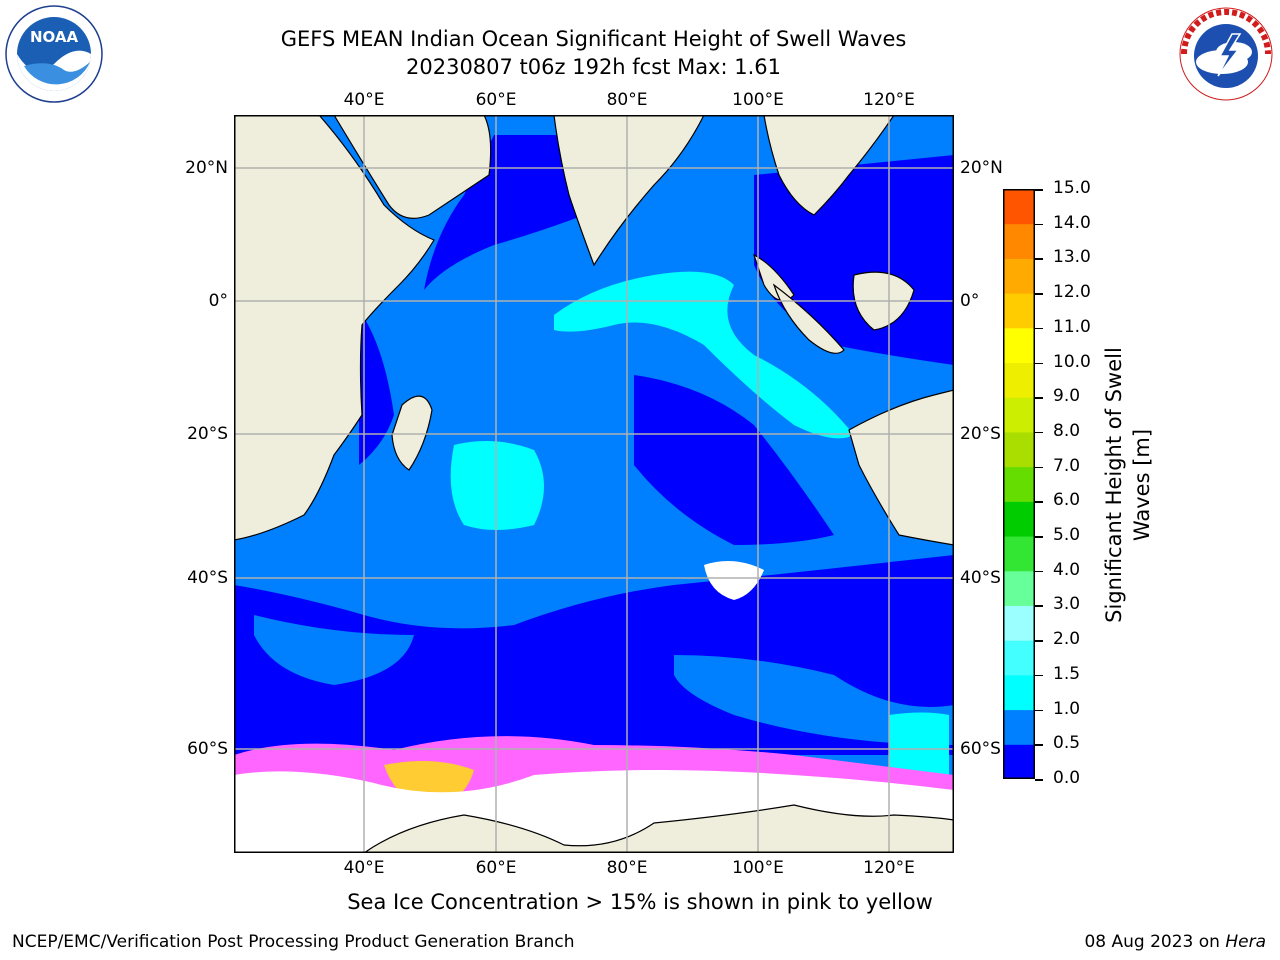  Describe the element at coordinates (901, 467) in the screenshot. I see `land-australia` at that location.